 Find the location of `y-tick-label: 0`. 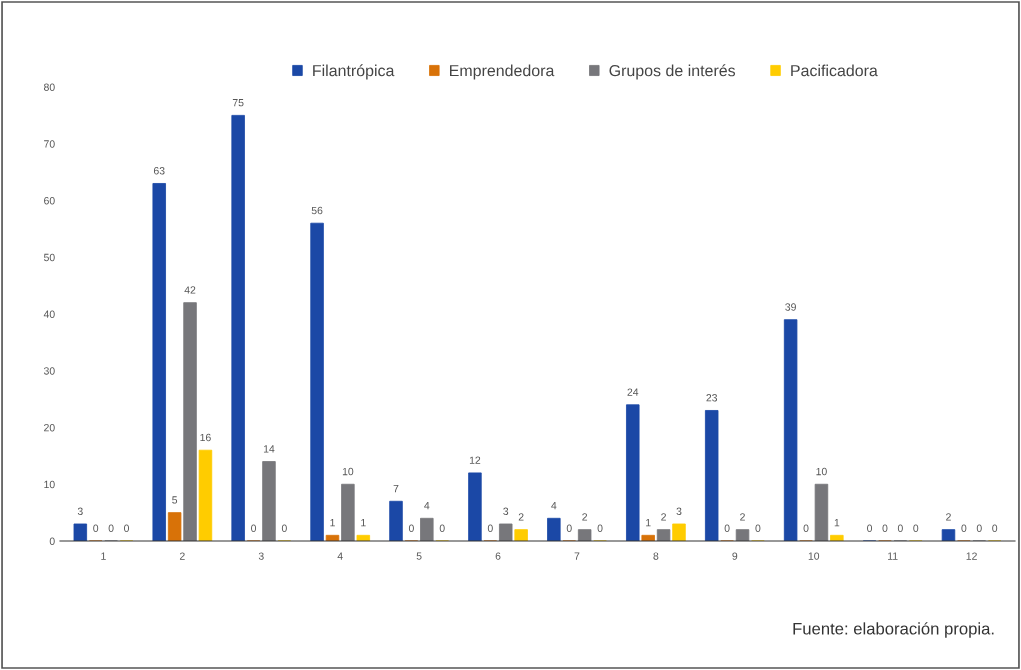

y-tick-label: 0 is located at coordinates (52, 541).